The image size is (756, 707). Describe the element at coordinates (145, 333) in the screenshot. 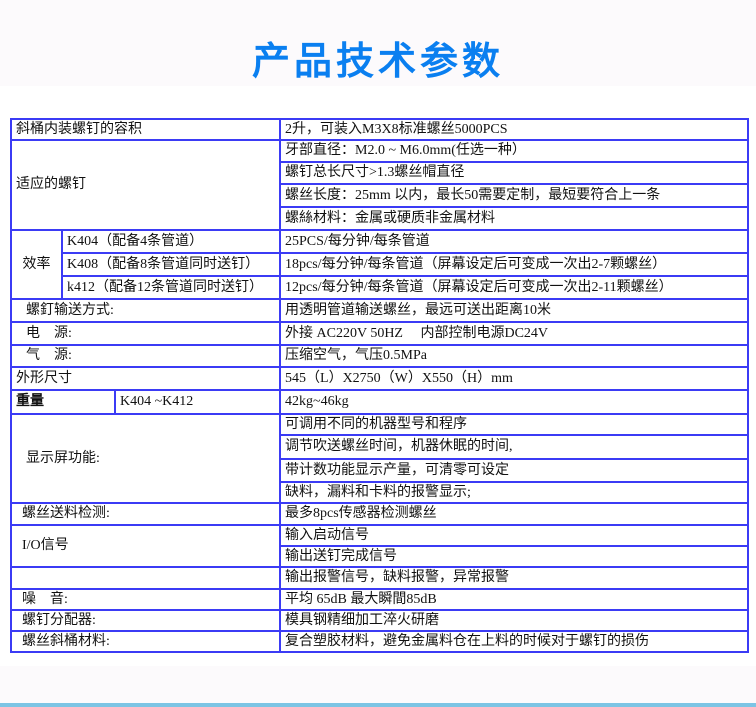

I see `spec-label: 电 源:` at that location.